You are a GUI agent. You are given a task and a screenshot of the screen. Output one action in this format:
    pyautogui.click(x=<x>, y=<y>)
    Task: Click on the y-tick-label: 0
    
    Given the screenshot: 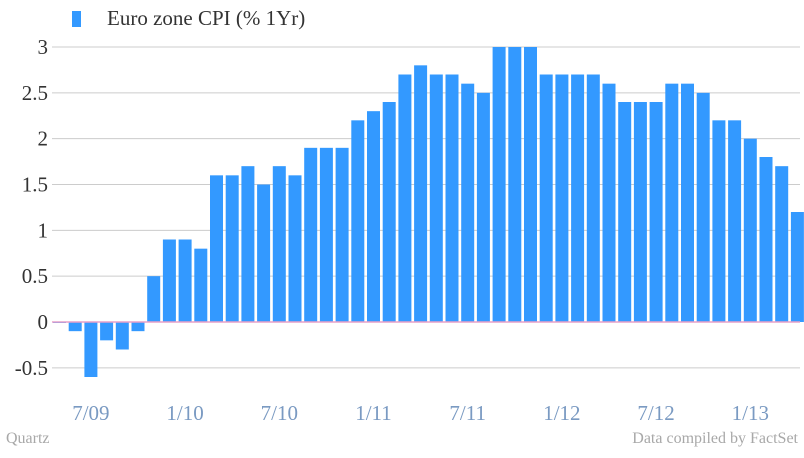 What is the action you would take?
    pyautogui.click(x=43, y=322)
    